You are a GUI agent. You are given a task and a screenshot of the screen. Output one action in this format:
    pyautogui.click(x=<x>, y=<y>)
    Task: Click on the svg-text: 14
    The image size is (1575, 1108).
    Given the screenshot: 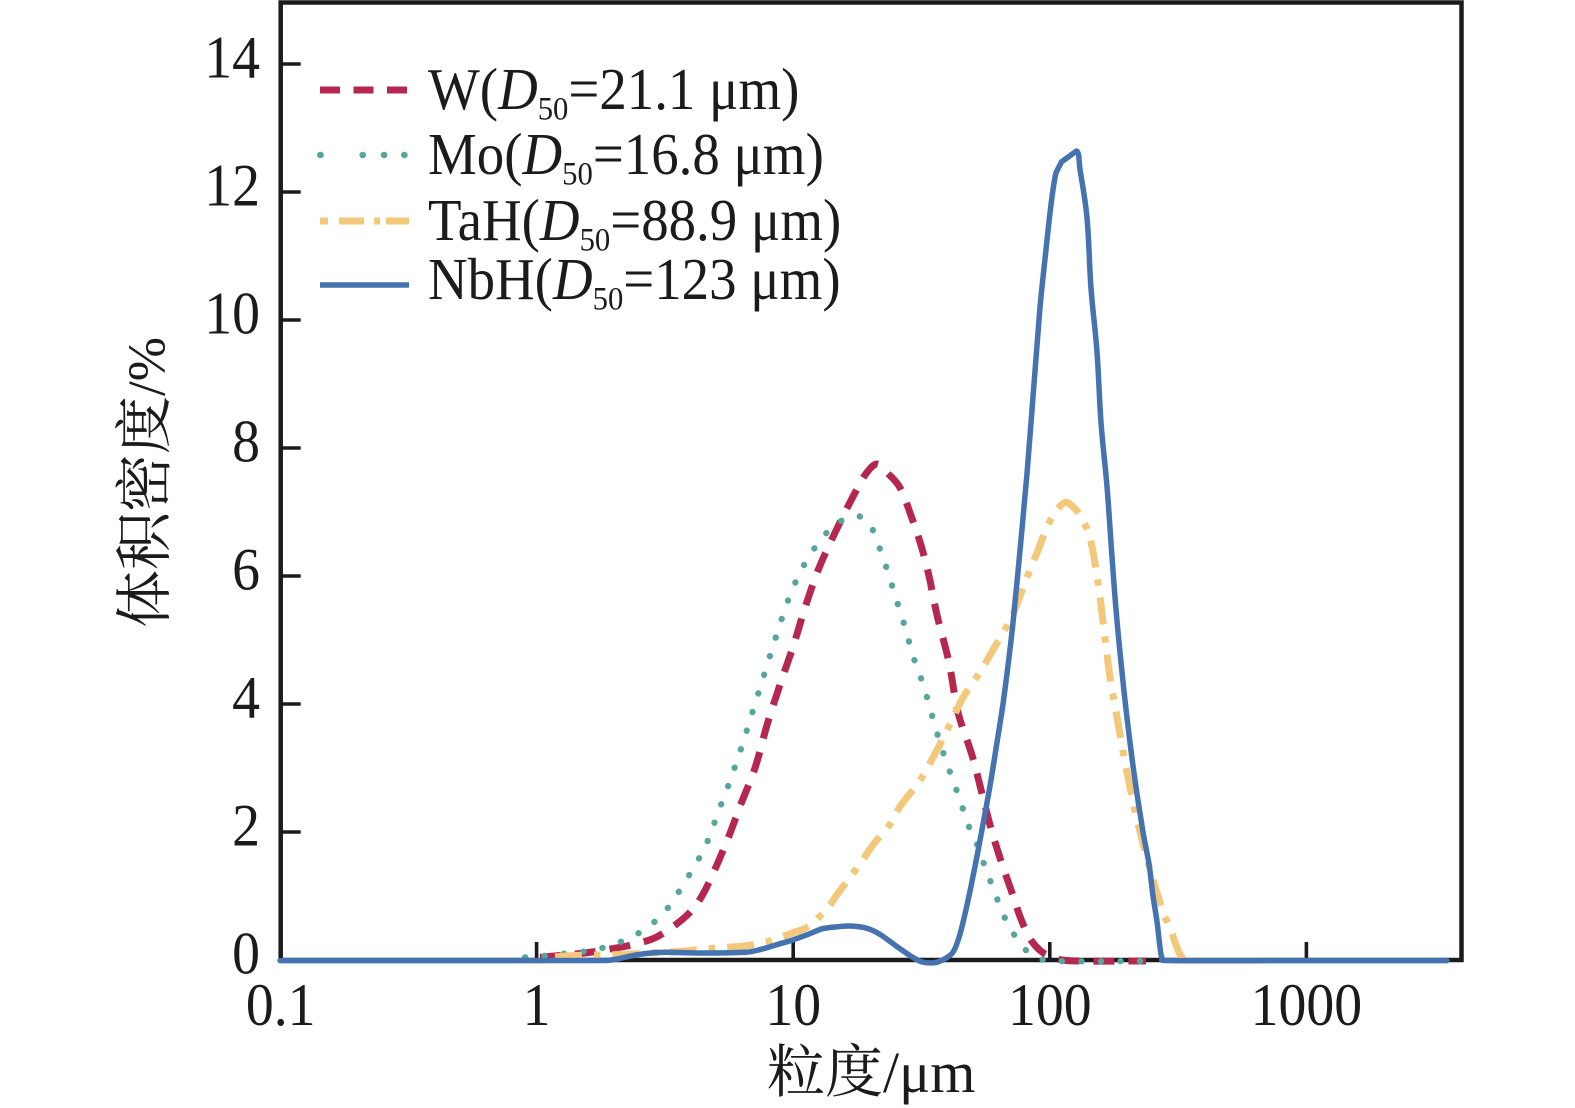 What is the action you would take?
    pyautogui.click(x=232, y=57)
    